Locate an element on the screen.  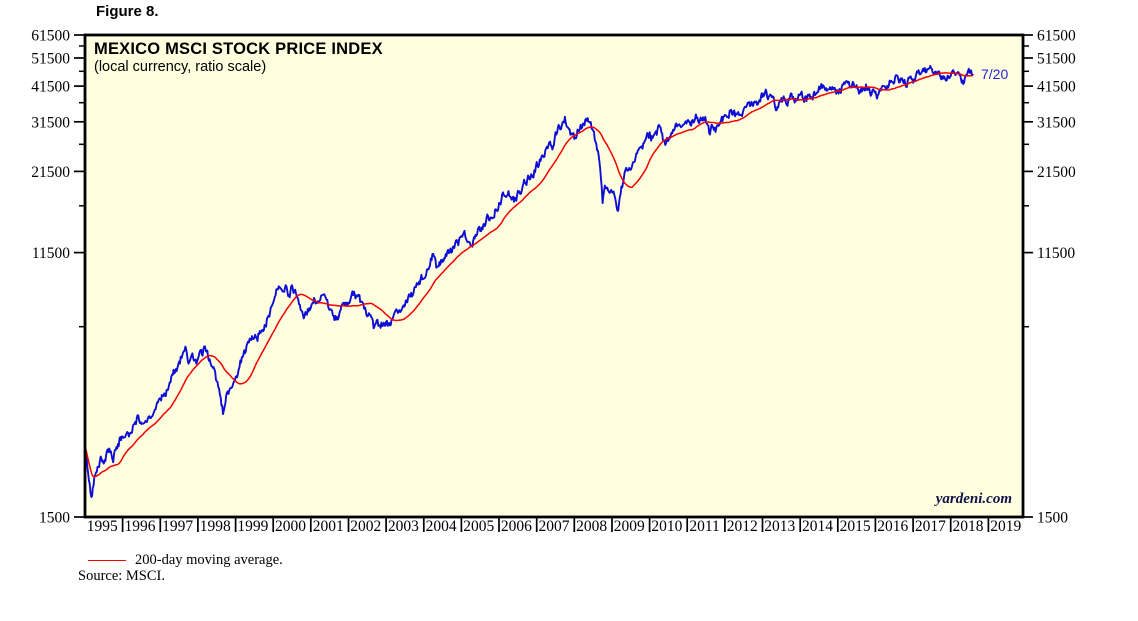
y-axis-label-right: 51500 is located at coordinates (1056, 59).